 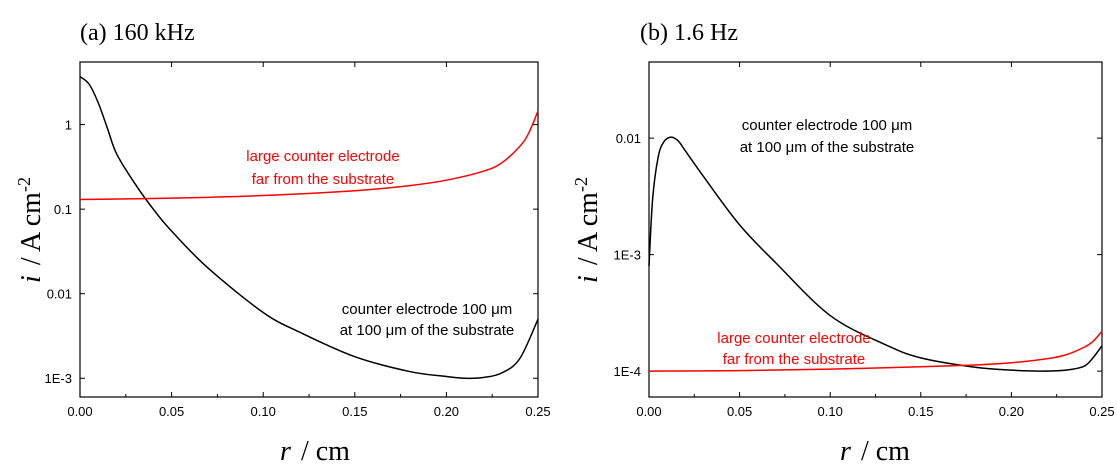 I want to click on panel-b-ylabel: i, so click(x=588, y=279).